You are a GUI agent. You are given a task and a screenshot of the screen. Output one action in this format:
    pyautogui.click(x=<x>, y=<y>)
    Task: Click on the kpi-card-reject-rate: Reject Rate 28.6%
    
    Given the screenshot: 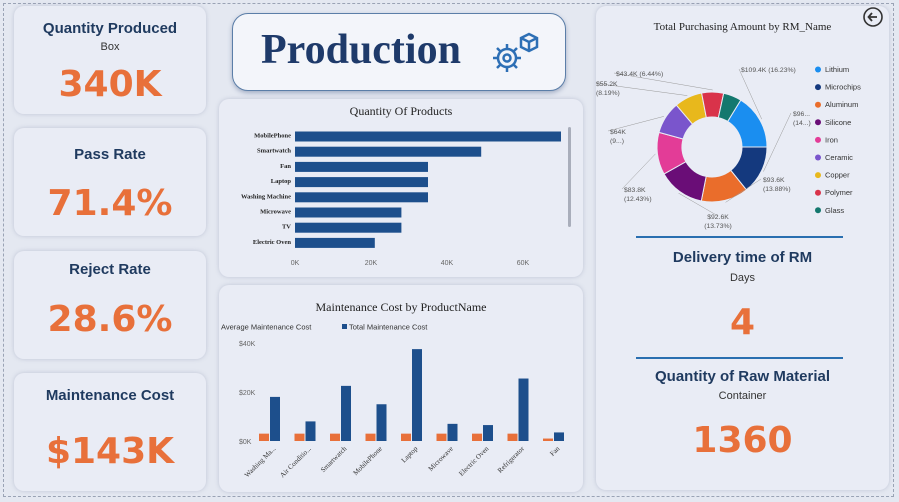 What is the action you would take?
    pyautogui.click(x=110, y=305)
    